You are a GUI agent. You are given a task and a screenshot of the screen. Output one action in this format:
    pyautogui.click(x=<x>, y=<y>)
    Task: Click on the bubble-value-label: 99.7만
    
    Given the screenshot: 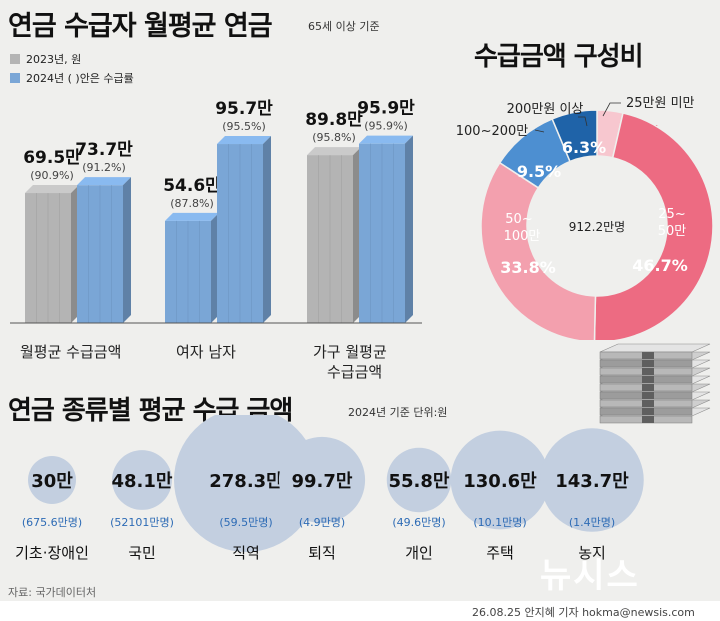 What is the action you would take?
    pyautogui.click(x=322, y=481)
    